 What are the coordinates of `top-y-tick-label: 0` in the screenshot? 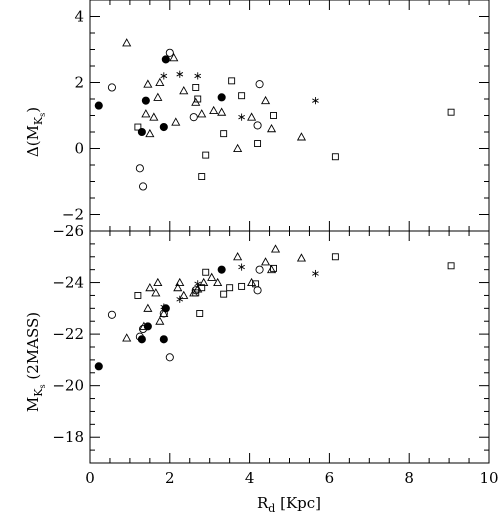 It's located at (79, 149).